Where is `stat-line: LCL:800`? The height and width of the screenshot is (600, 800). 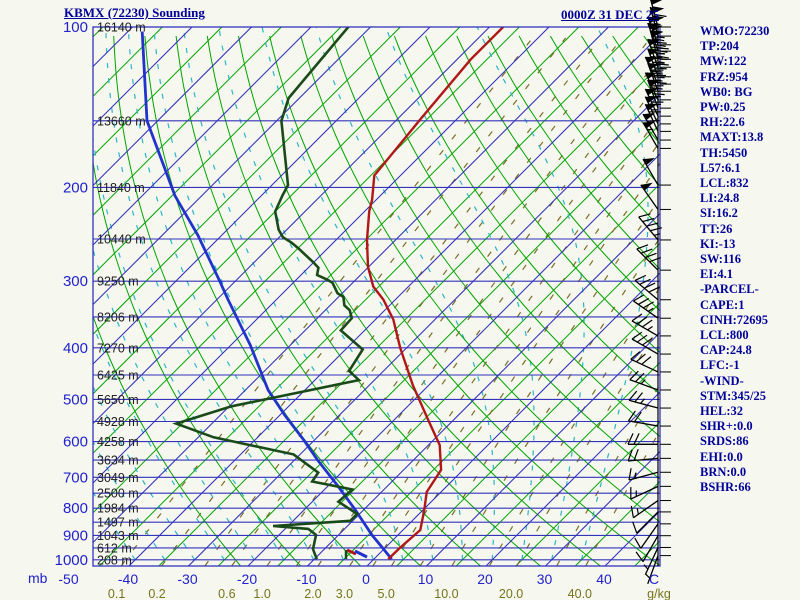 stat-line: LCL:800 is located at coordinates (724, 335).